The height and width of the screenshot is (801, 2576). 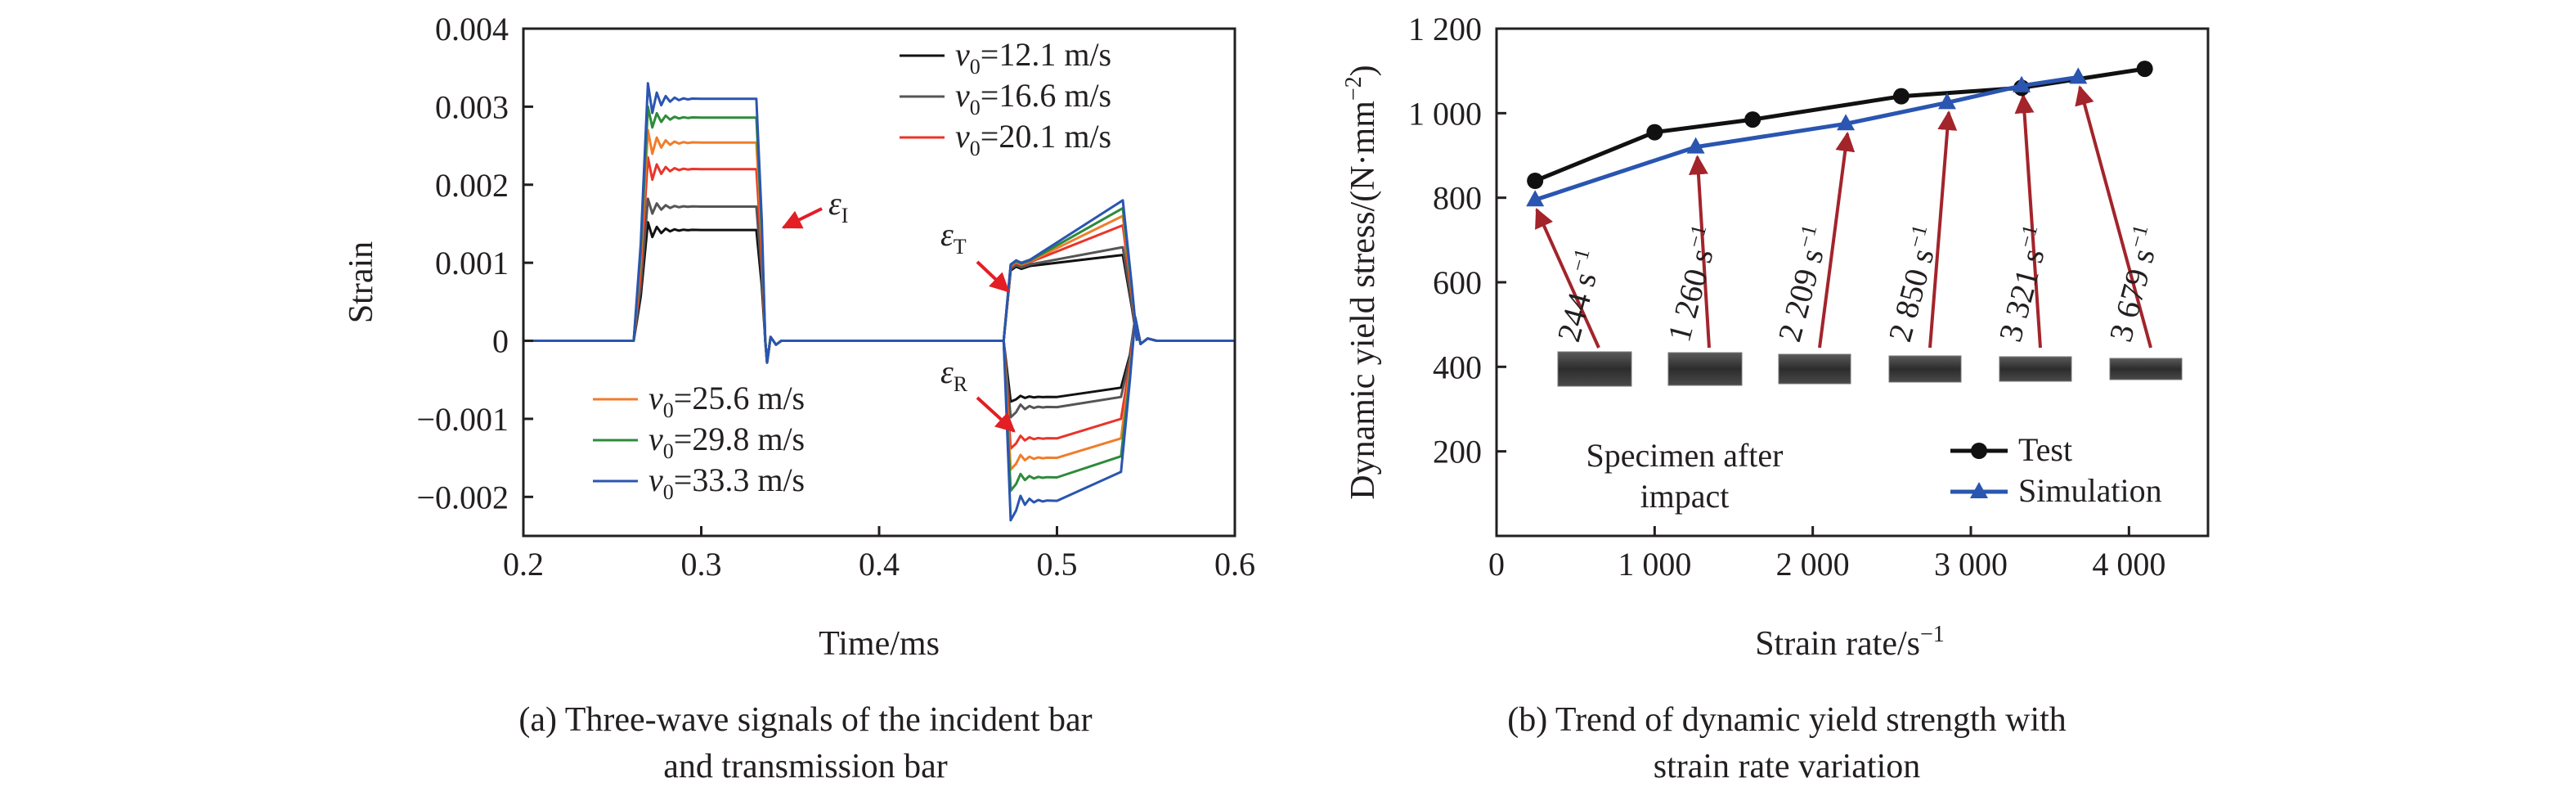 I want to click on legend-label: v0=29.8 m/s, so click(x=726, y=442).